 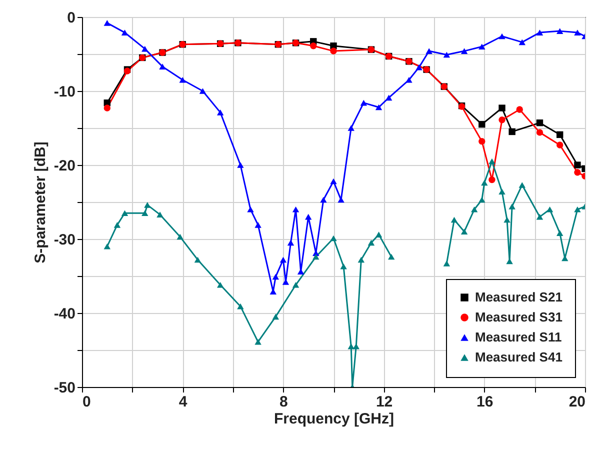 I want to click on legend-label: Measured S31, so click(x=518, y=317).